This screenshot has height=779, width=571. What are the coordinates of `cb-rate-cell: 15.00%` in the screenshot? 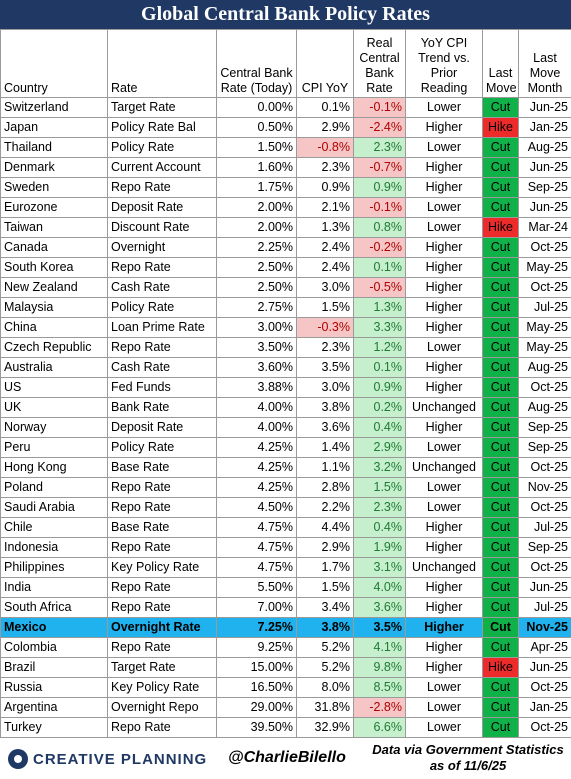 It's located at (256, 667).